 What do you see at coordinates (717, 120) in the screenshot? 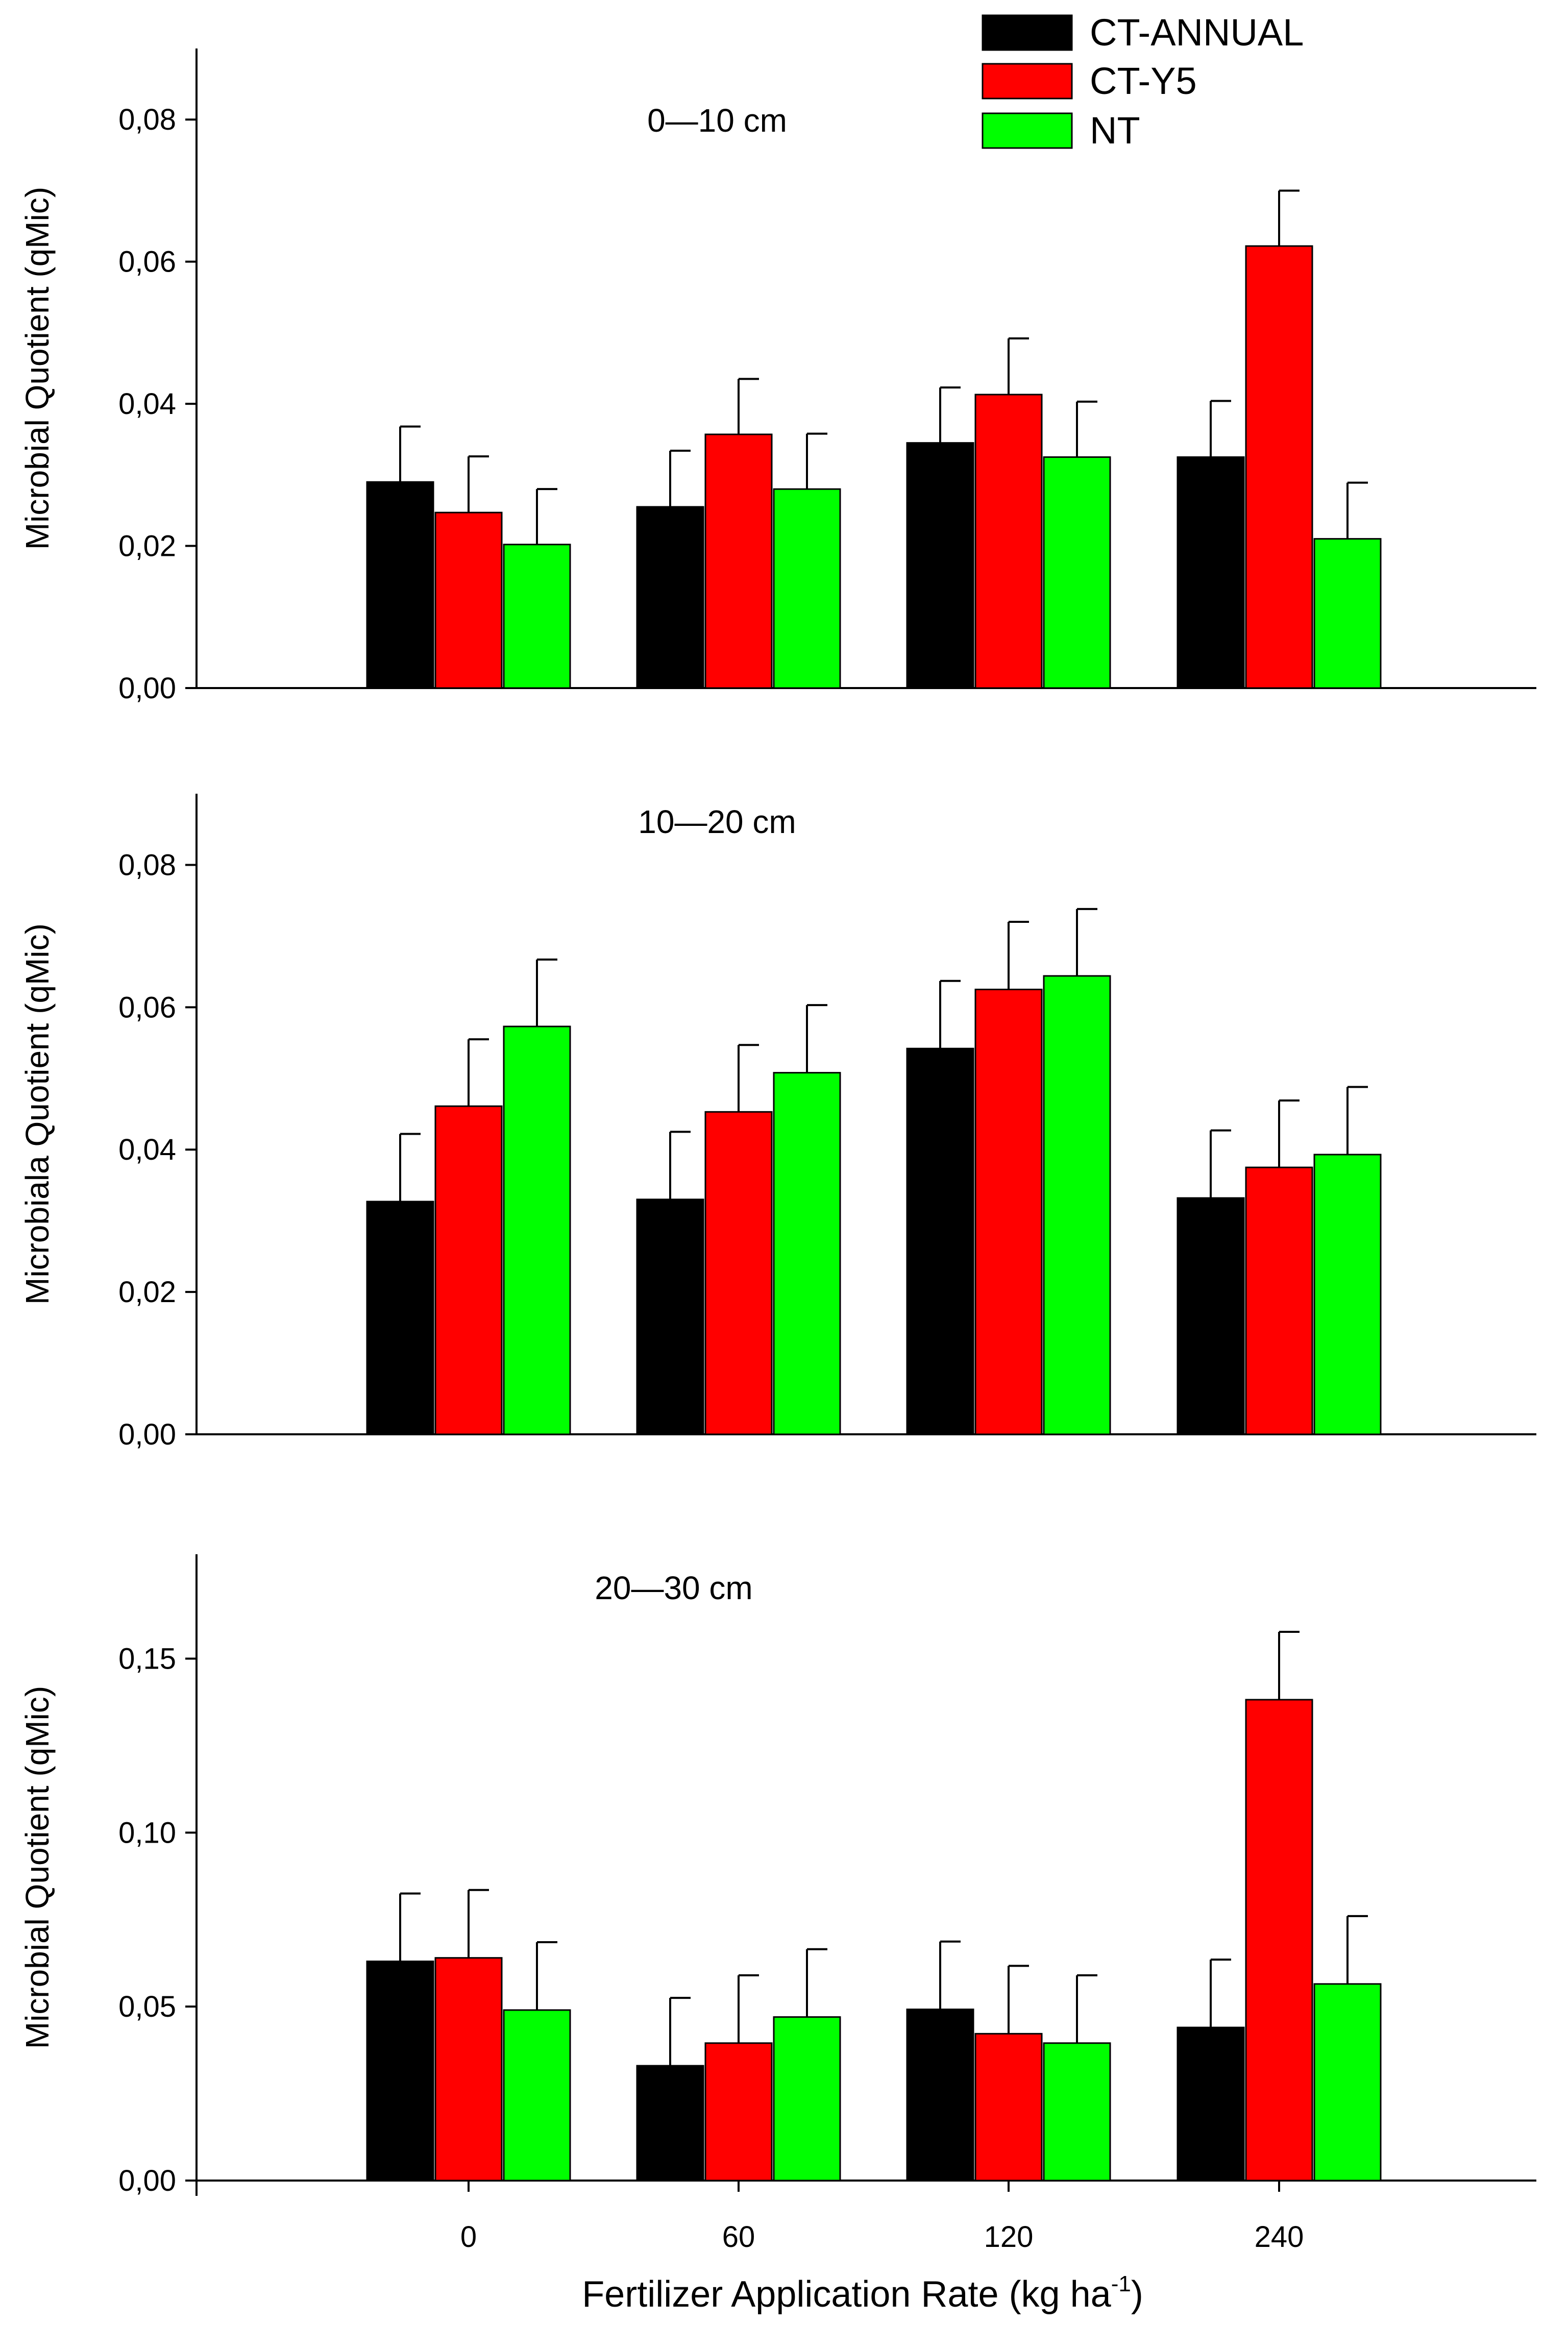
I see `panel-depth-label: 0—10 cm` at bounding box center [717, 120].